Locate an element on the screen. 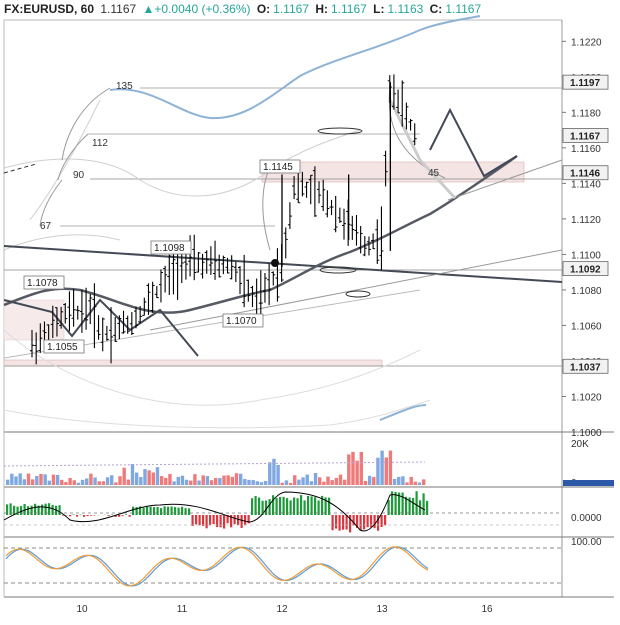 The height and width of the screenshot is (625, 620). zone-lower is located at coordinates (193, 363).